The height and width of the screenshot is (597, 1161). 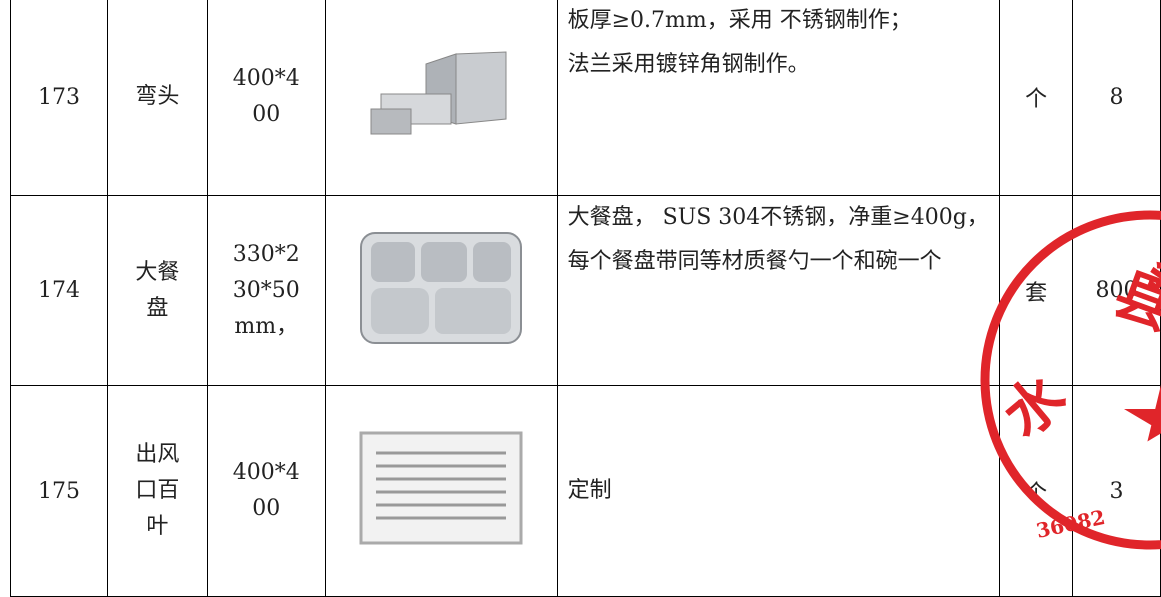 I want to click on item-description: 定制, so click(x=778, y=491).